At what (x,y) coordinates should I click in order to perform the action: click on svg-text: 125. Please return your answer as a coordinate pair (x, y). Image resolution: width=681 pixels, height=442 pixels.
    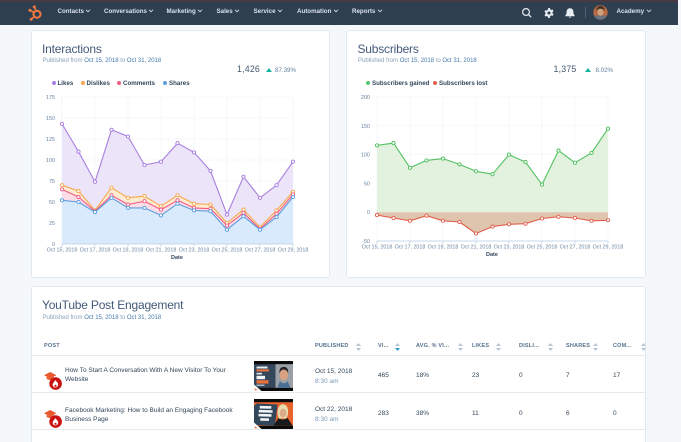
    Looking at the image, I should click on (50, 140).